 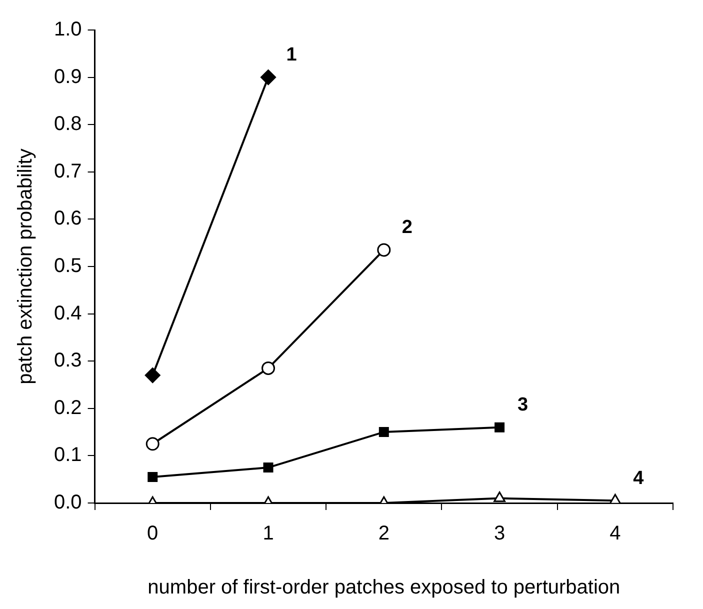 What do you see at coordinates (268, 533) in the screenshot?
I see `x-tick-label: 1` at bounding box center [268, 533].